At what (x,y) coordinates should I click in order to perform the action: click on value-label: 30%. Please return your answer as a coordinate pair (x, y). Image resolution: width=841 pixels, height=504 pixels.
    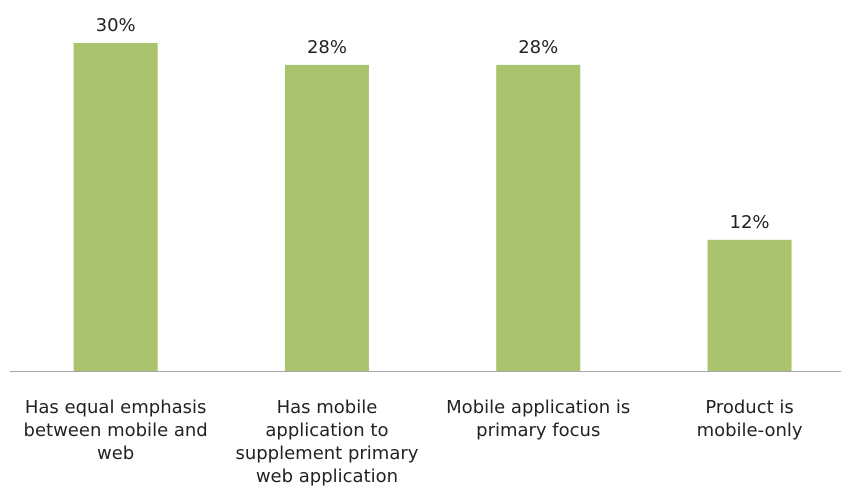
    Looking at the image, I should click on (116, 25).